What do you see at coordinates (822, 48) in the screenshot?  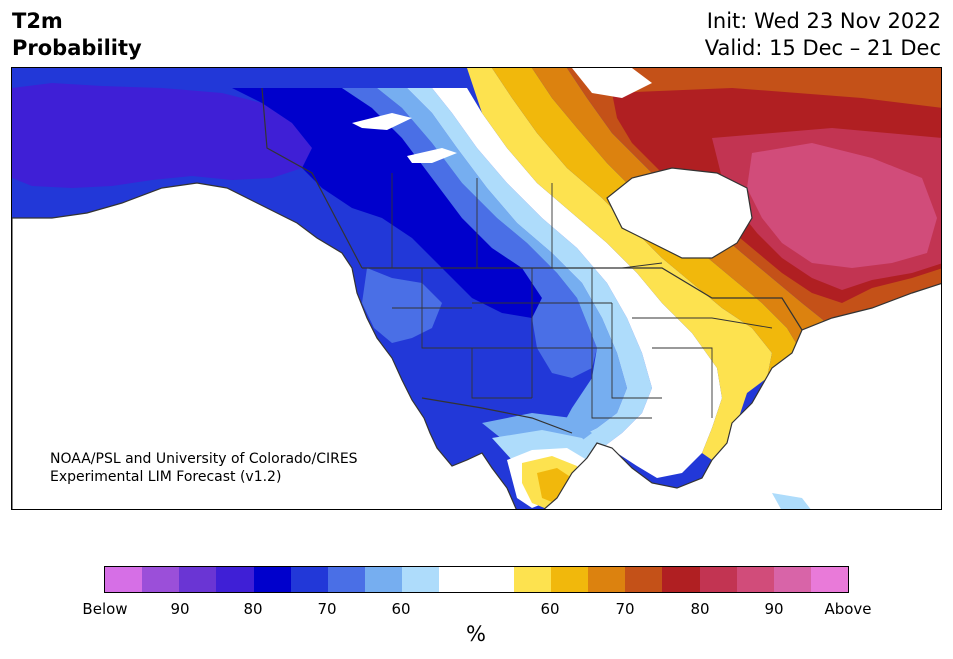 I see `valid-range: Valid: 15 Dec – 21 Dec` at bounding box center [822, 48].